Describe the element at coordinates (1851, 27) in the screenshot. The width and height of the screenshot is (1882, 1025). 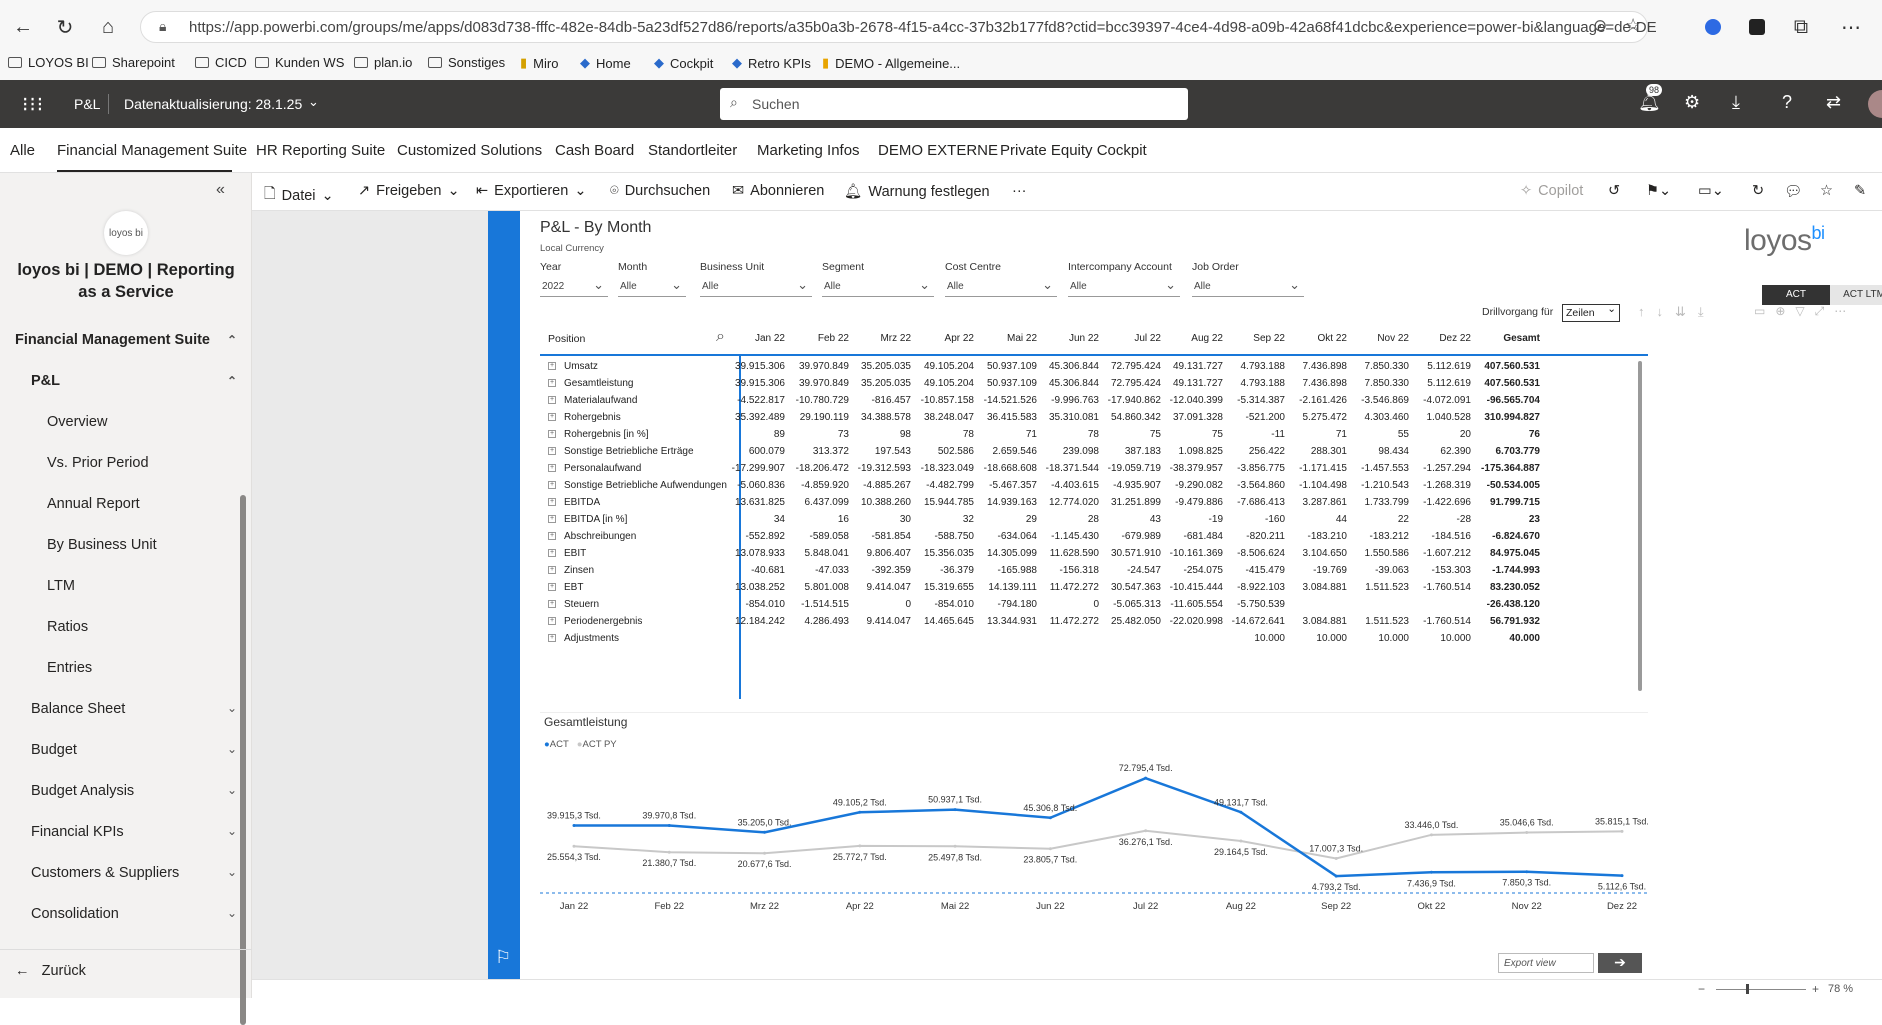
I see `browser-menu-icon: ⋯` at that location.